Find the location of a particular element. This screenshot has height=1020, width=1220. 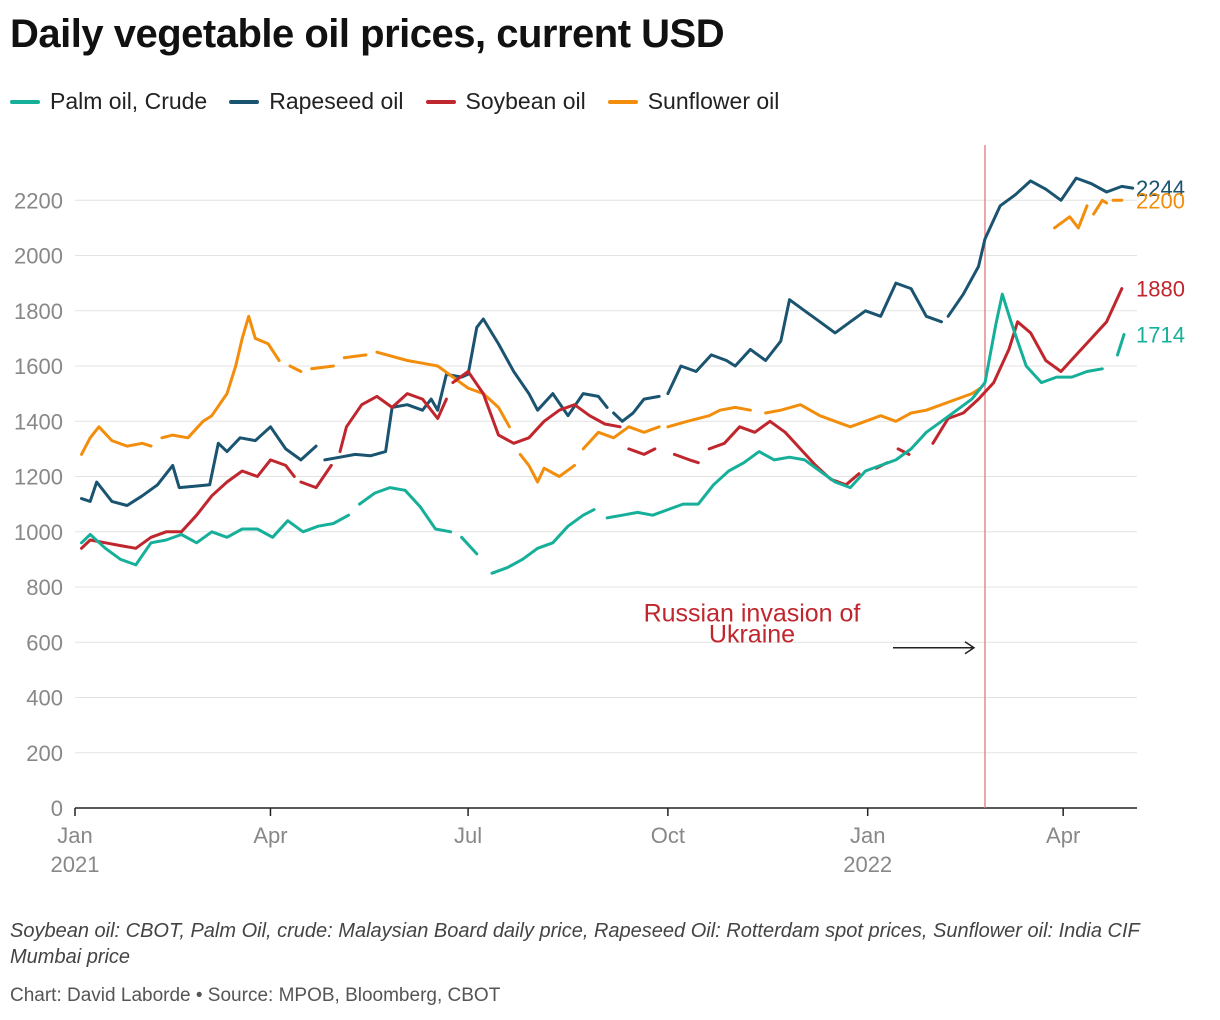

legend-item-palm-oil: Palm oil, Crude is located at coordinates (108, 101).